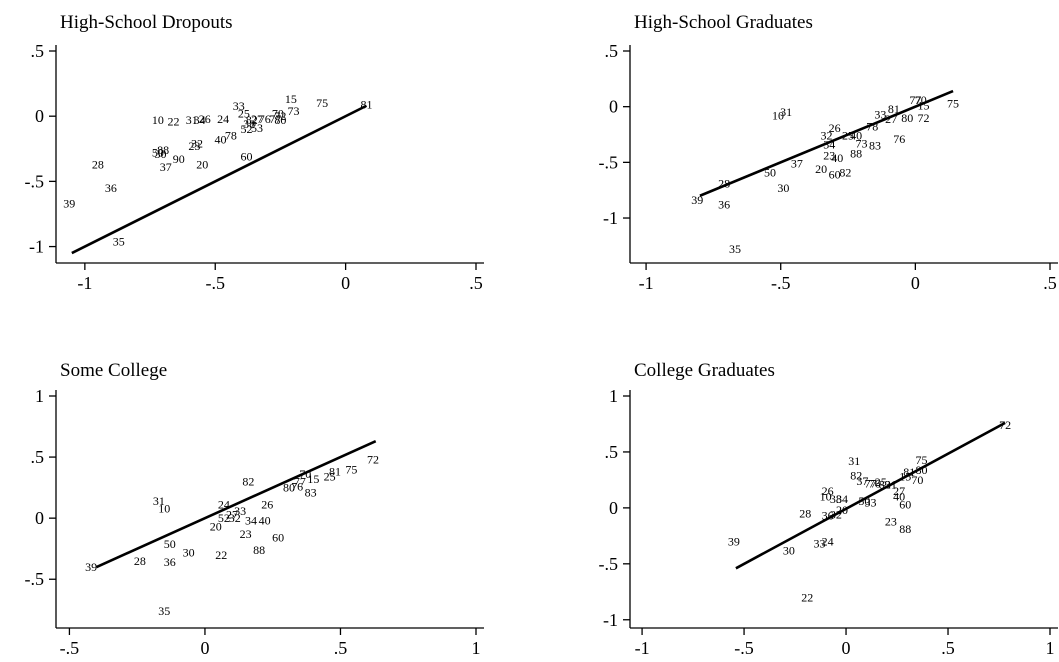 The height and width of the screenshot is (662, 1059). Describe the element at coordinates (179, 159) in the screenshot. I see `point-label: 90` at that location.